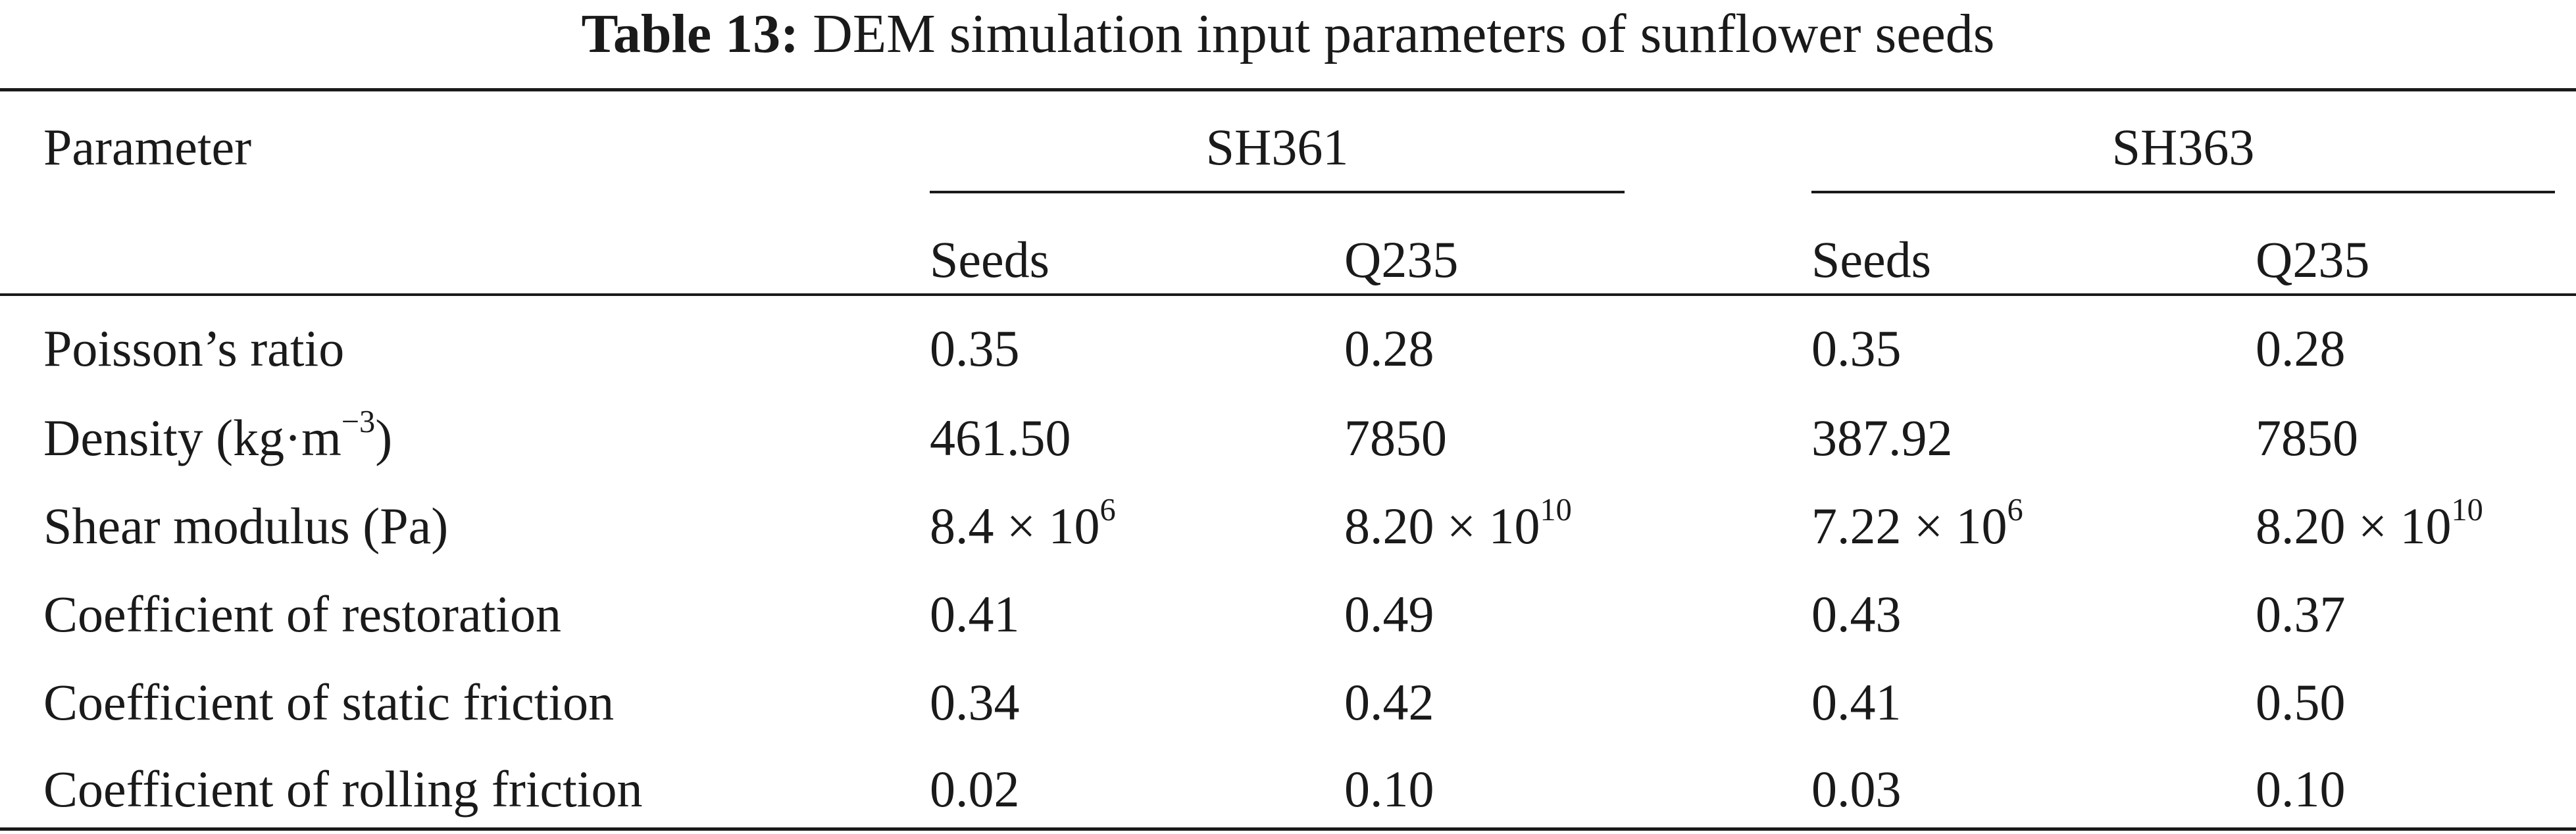 The height and width of the screenshot is (834, 2576). What do you see at coordinates (690, 34) in the screenshot?
I see `table-caption-label: Table 13:` at bounding box center [690, 34].